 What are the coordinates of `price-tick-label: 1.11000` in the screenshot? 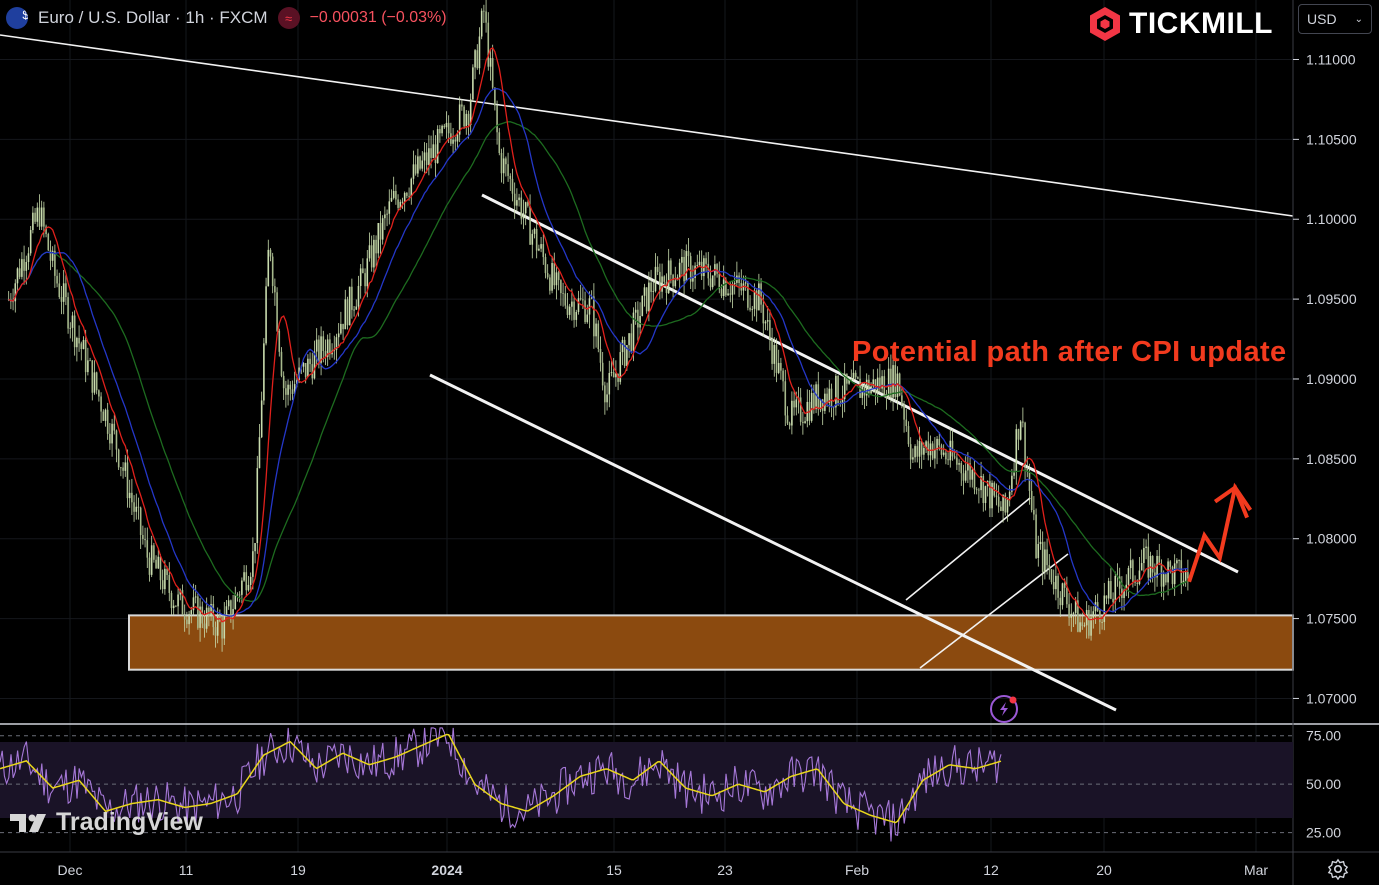 It's located at (1331, 60).